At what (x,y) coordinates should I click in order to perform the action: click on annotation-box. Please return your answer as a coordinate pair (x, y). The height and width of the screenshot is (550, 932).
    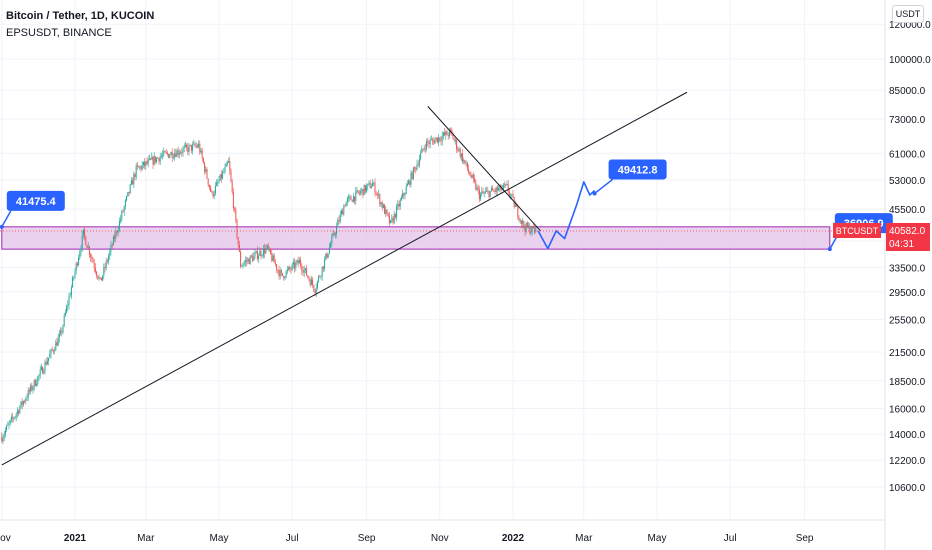
    Looking at the image, I should click on (637, 169).